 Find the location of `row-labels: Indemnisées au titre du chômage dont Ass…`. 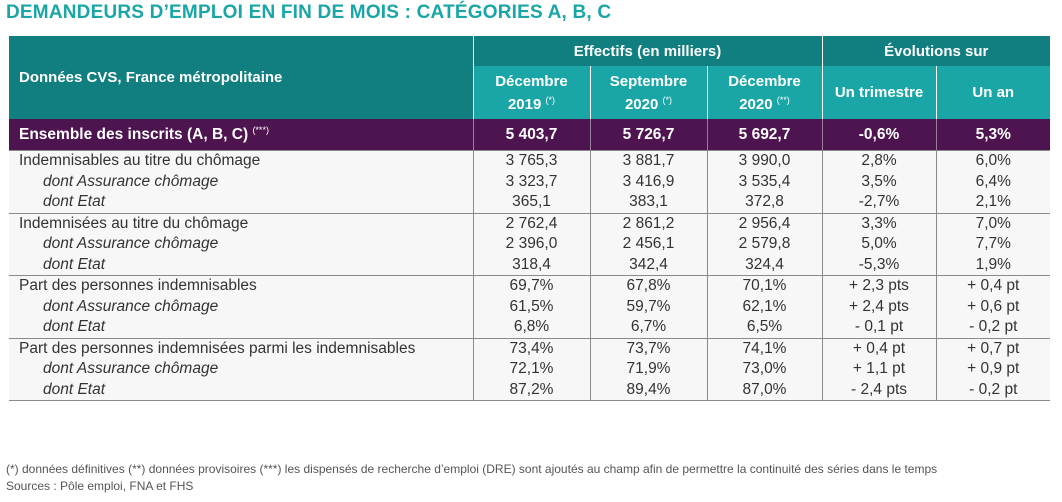

row-labels: Indemnisées au titre du chômage dont Ass… is located at coordinates (241, 244).